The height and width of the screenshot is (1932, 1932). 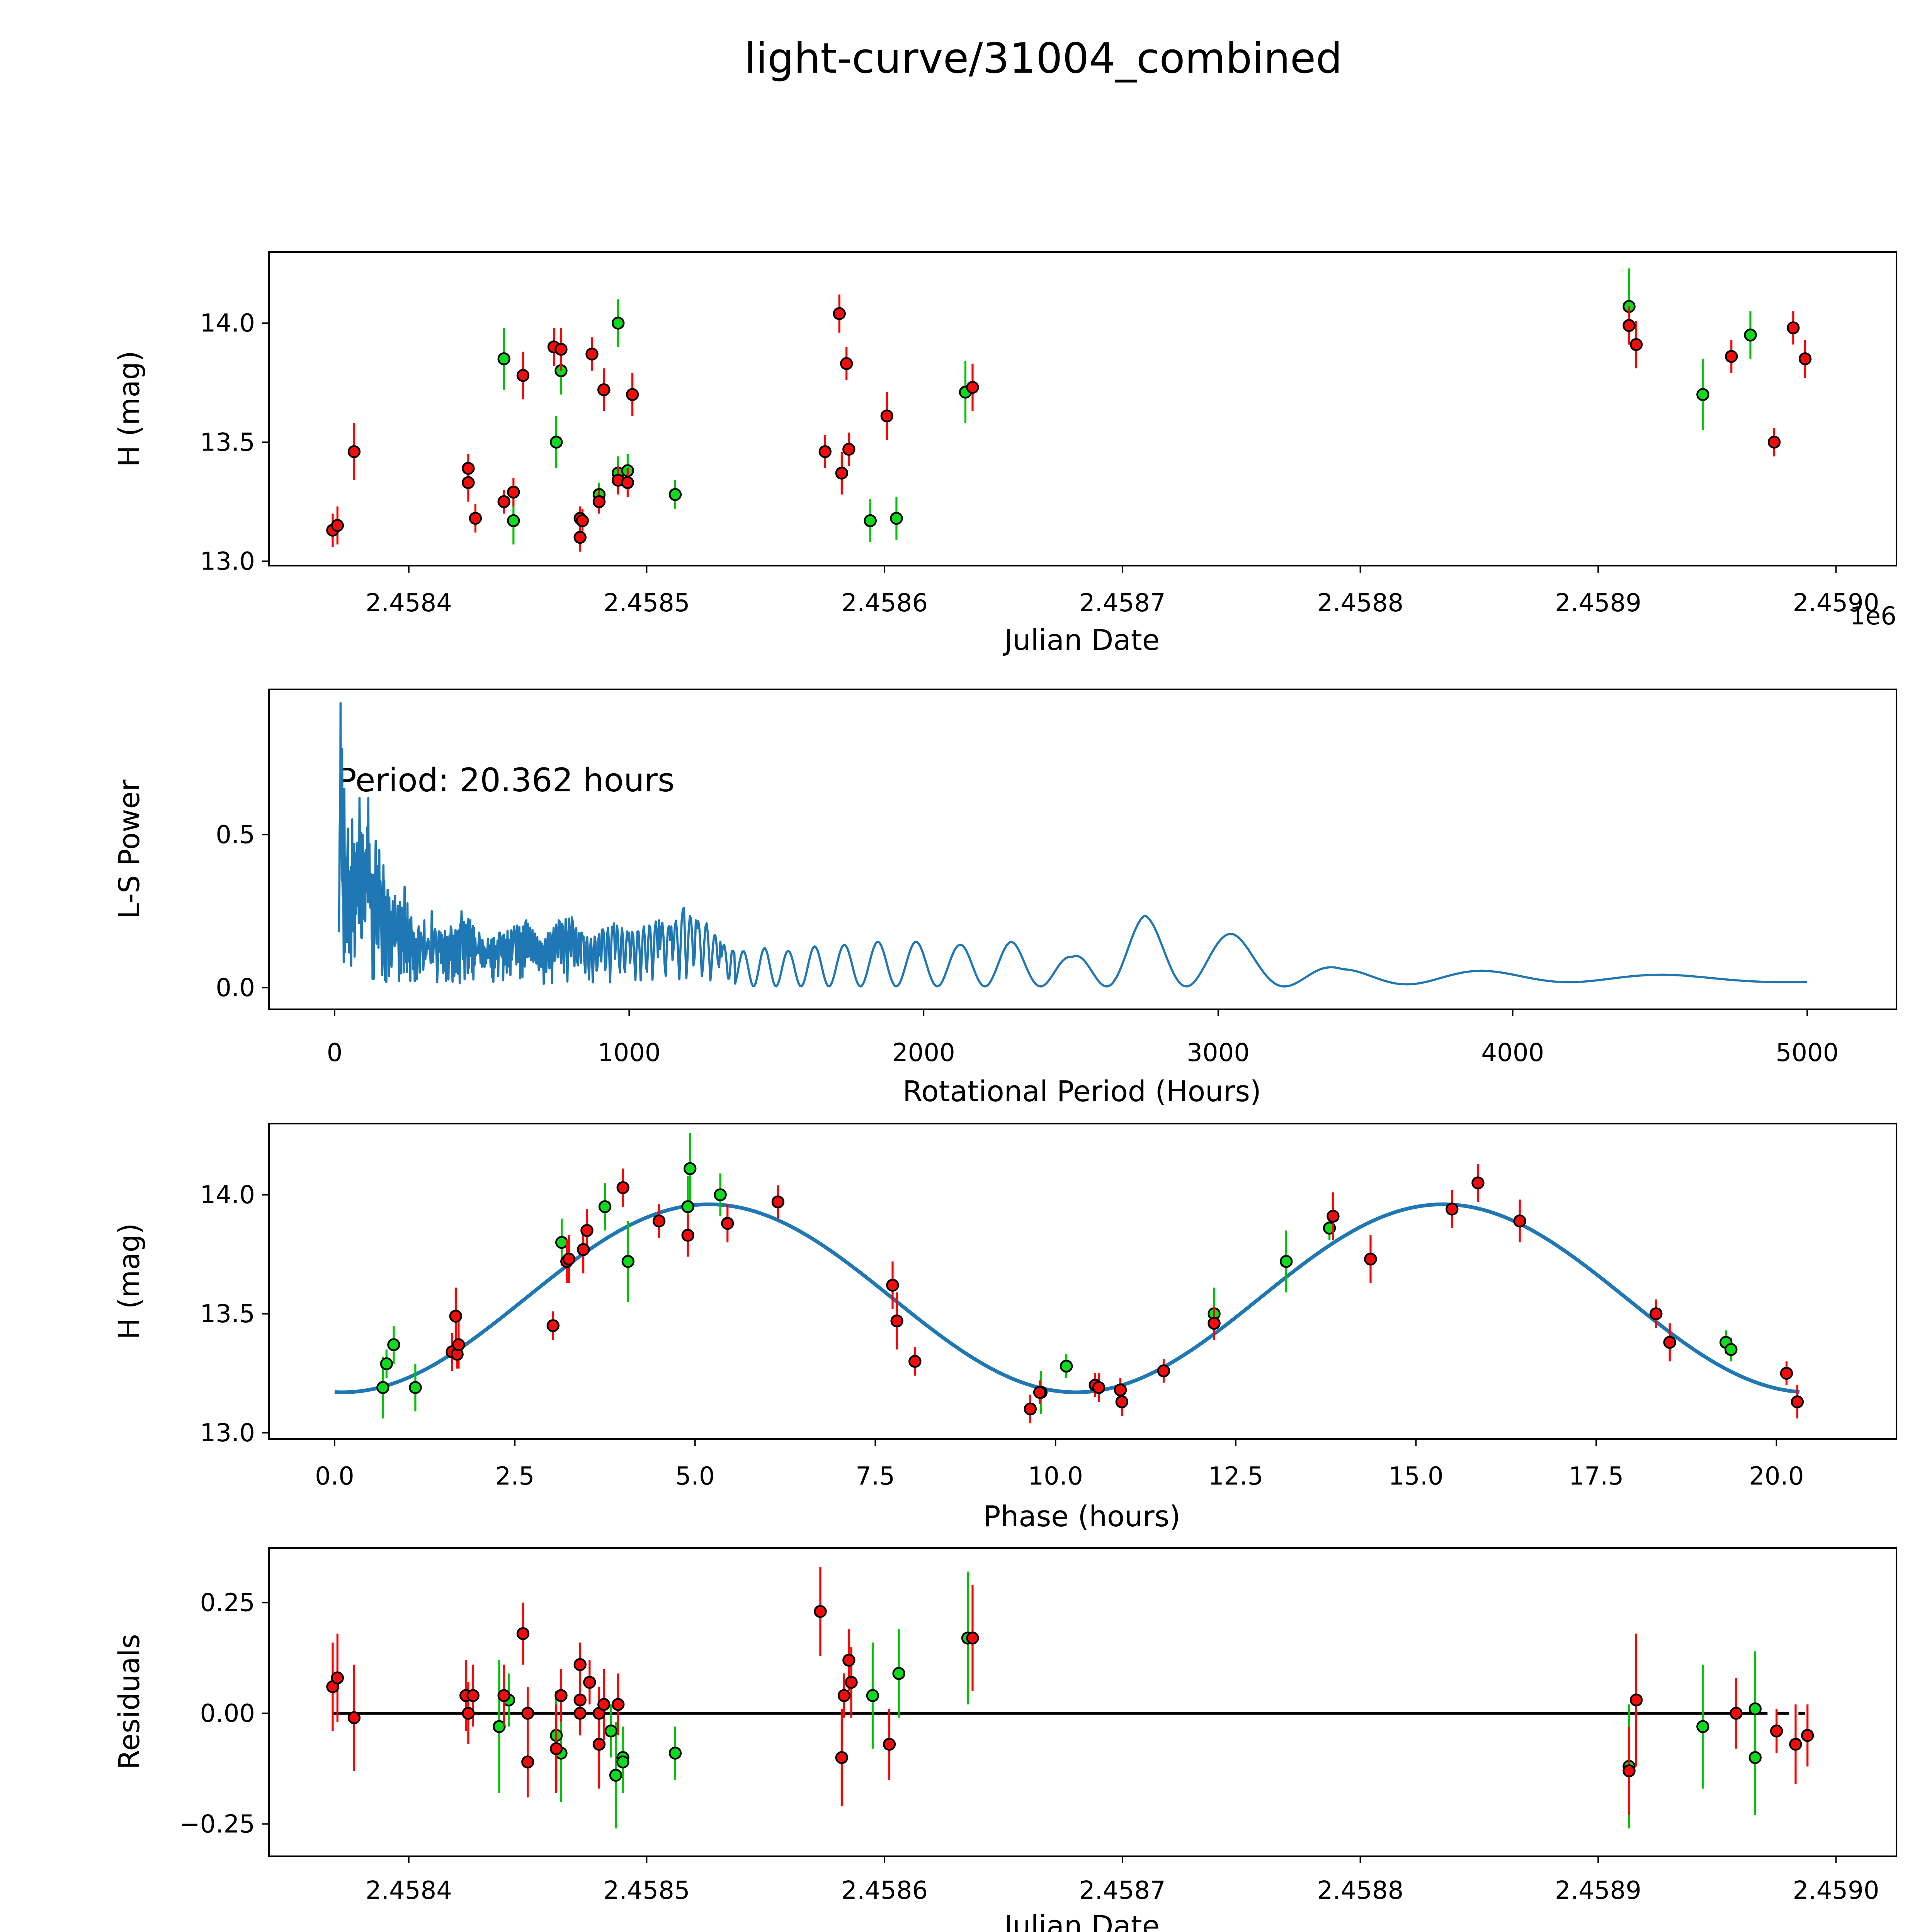 What do you see at coordinates (1081, 641) in the screenshot?
I see `panel1-xlabel: Julian Date` at bounding box center [1081, 641].